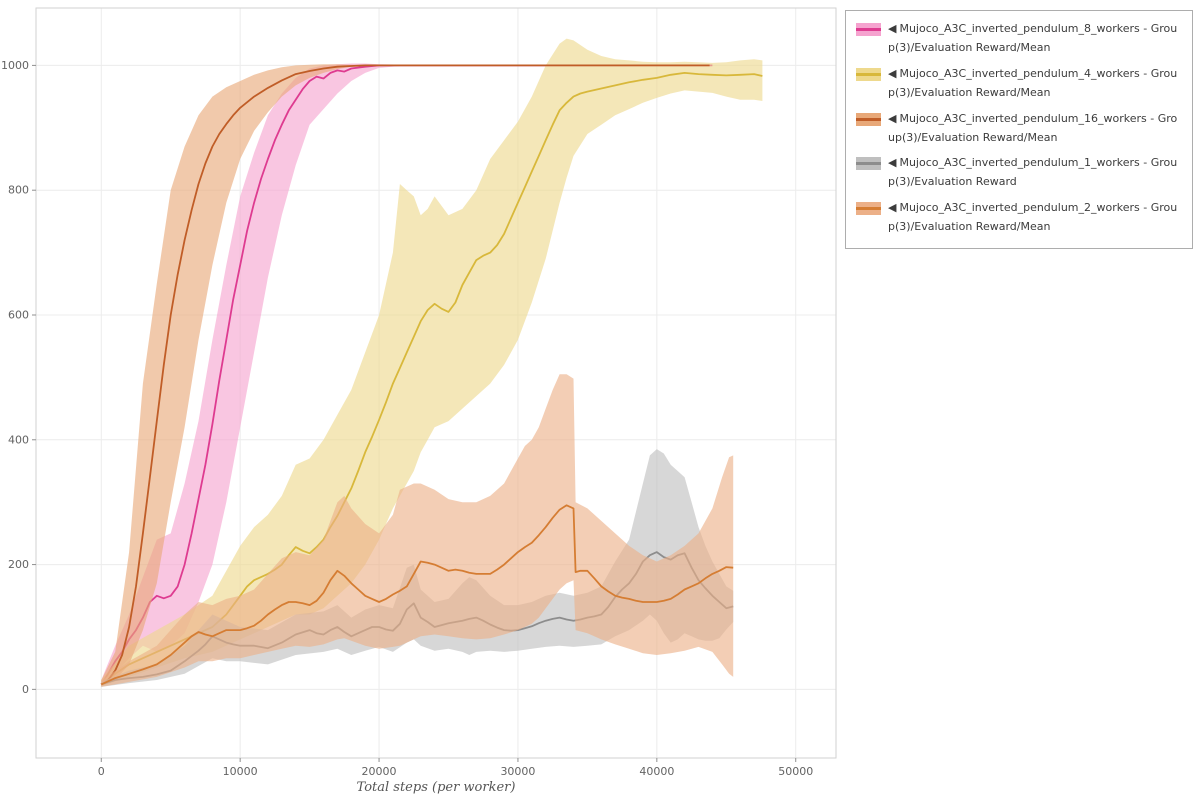 This screenshot has height=800, width=1200. What do you see at coordinates (18, 564) in the screenshot?
I see `y-tick-label: 200` at bounding box center [18, 564].